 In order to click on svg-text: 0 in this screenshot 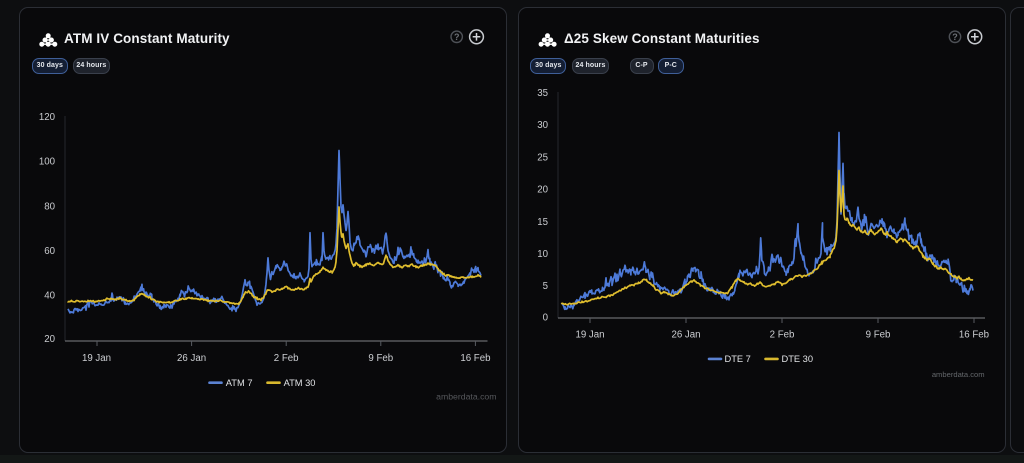, I will do `click(546, 318)`.